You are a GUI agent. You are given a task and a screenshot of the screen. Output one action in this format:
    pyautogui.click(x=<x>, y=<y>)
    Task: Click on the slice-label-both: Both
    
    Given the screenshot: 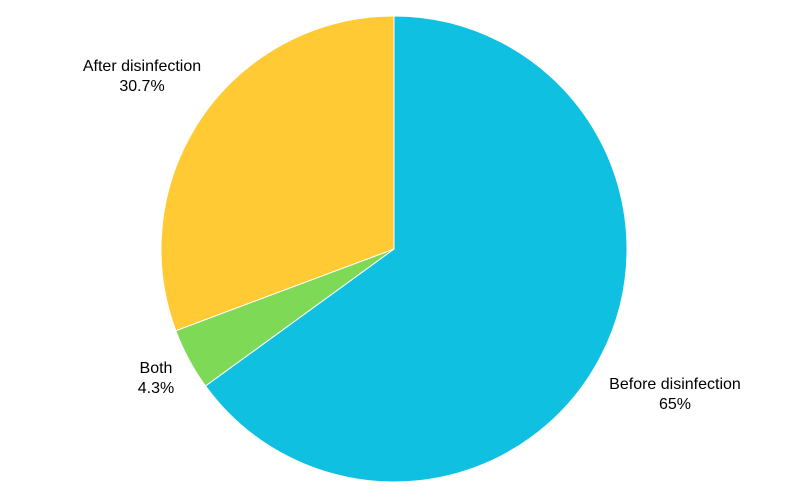 What is the action you would take?
    pyautogui.click(x=156, y=368)
    